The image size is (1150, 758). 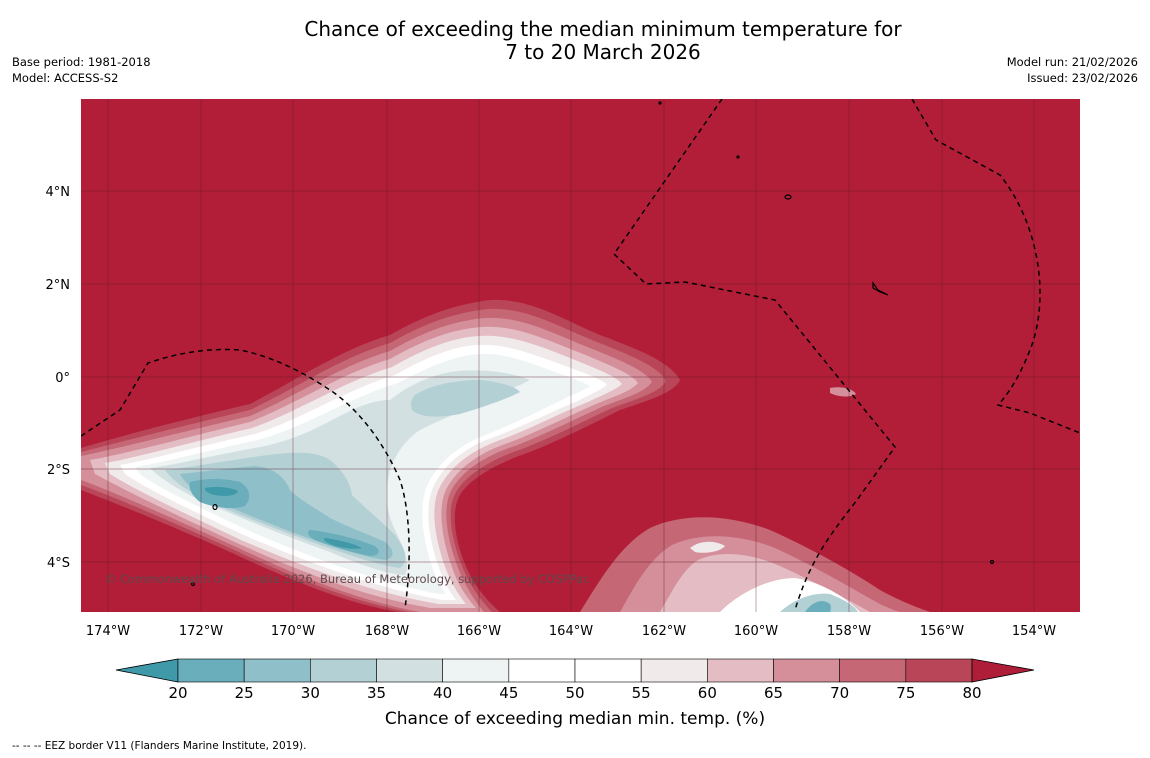 I want to click on lat-axis: 4°N 2°N 0° 2°S 4°S, so click(x=58, y=378).